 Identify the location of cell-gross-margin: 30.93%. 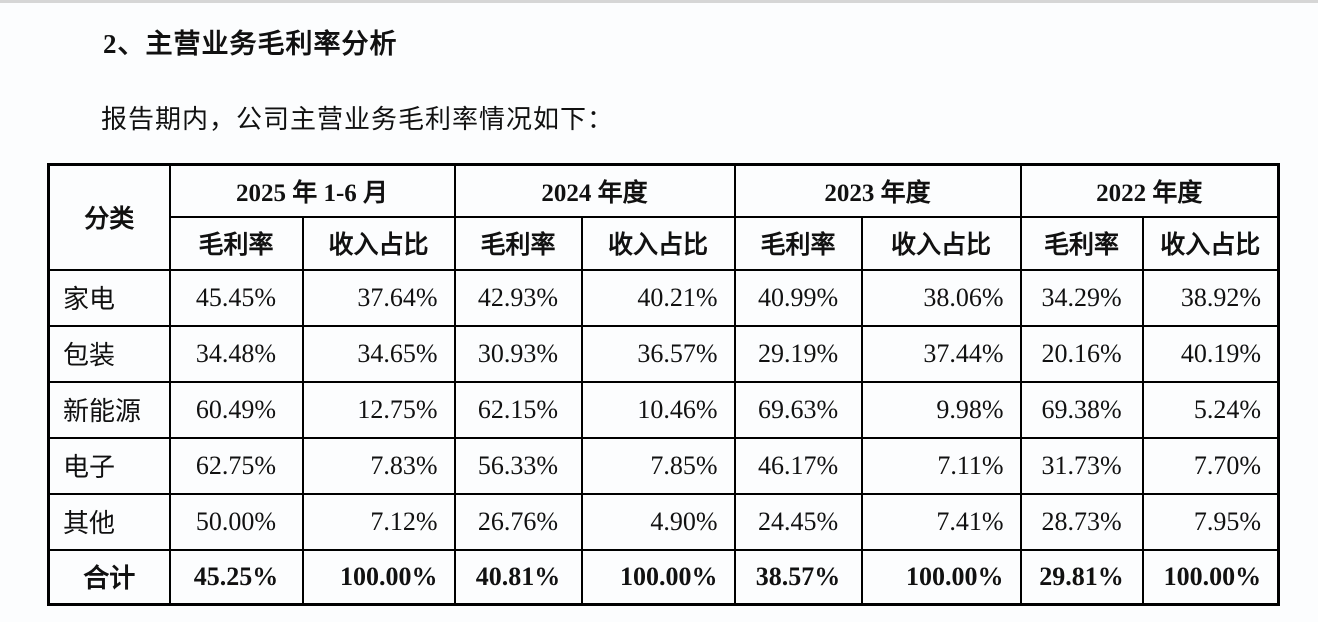
(518, 353).